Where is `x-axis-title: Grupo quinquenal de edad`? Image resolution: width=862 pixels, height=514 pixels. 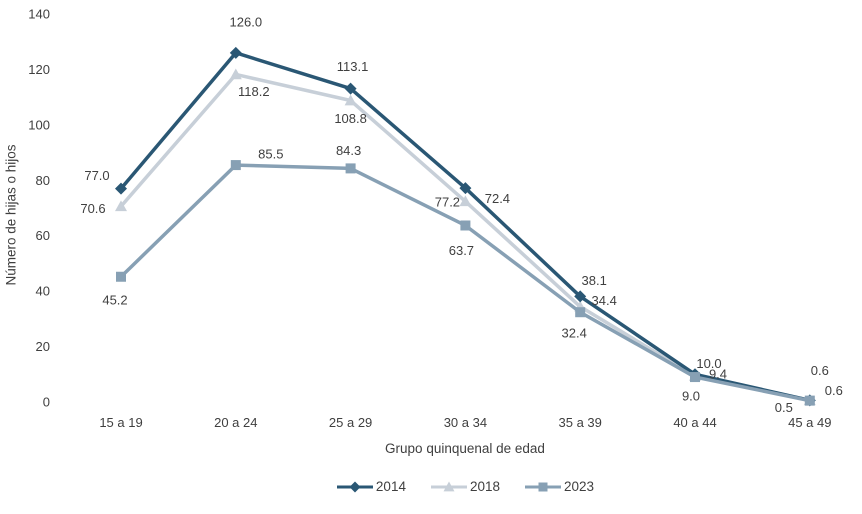
x-axis-title: Grupo quinquenal de edad is located at coordinates (465, 448).